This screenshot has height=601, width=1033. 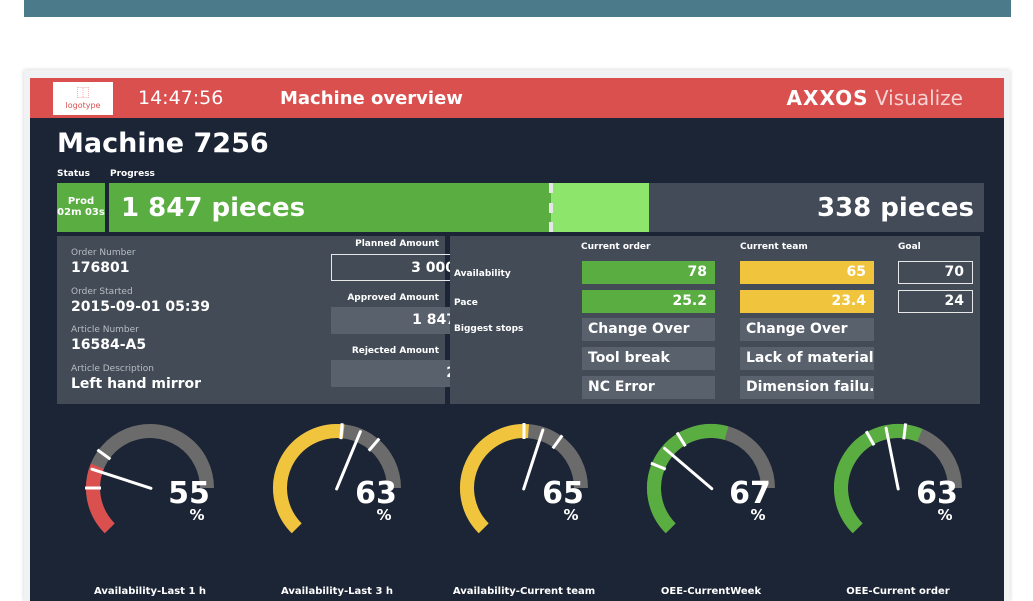 What do you see at coordinates (600, 207) in the screenshot?
I see `progress-fill-current` at bounding box center [600, 207].